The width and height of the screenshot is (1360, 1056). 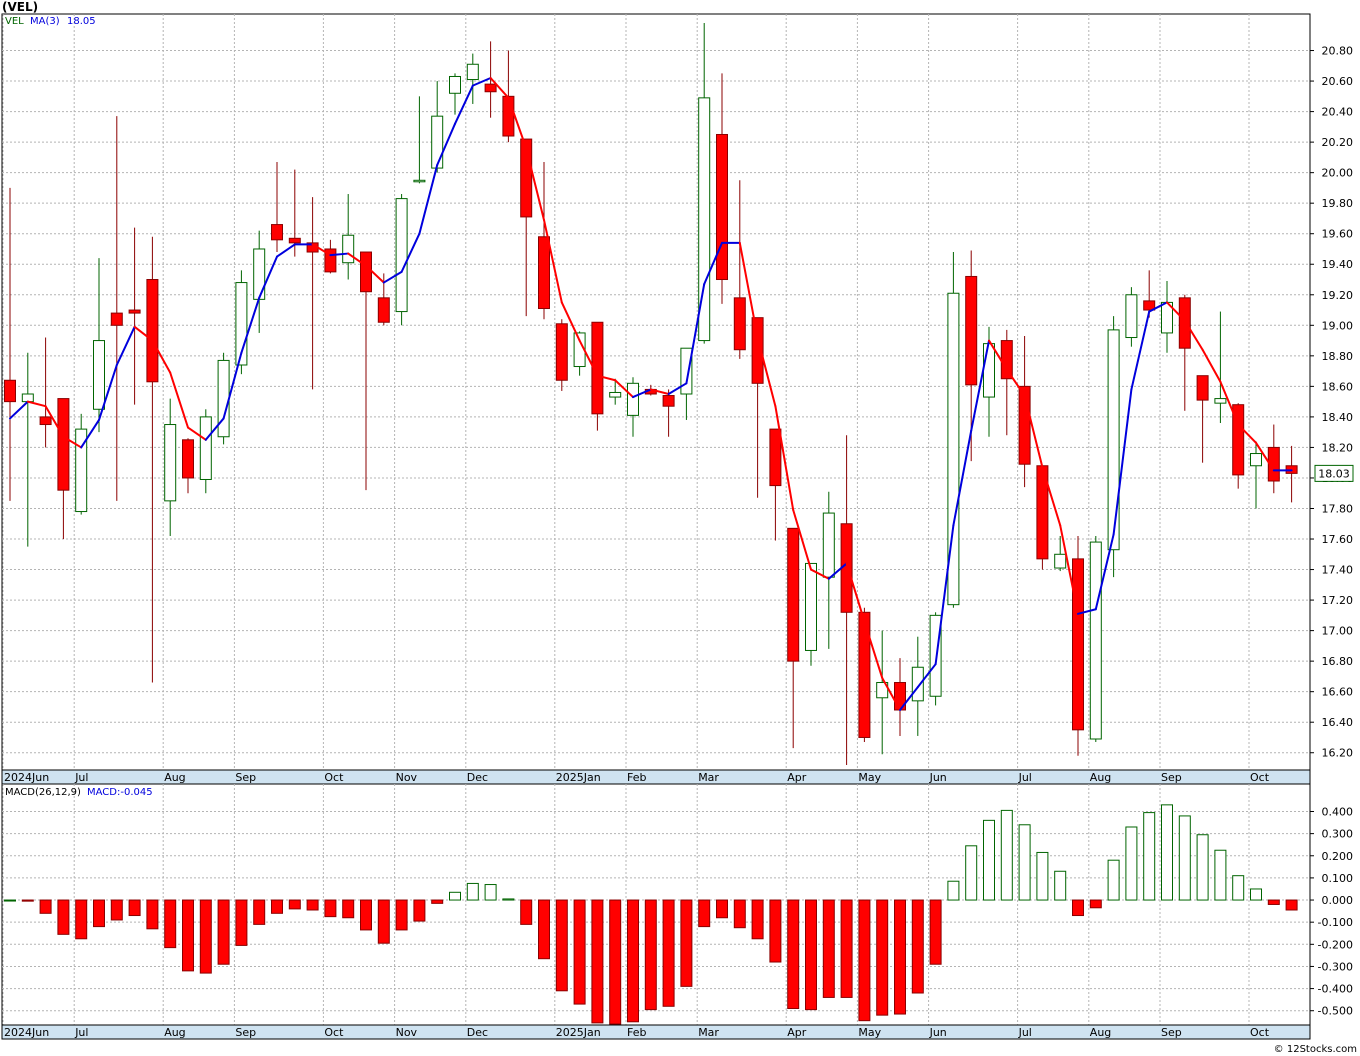 I want to click on price-x-tick-label: Apr, so click(x=797, y=777).